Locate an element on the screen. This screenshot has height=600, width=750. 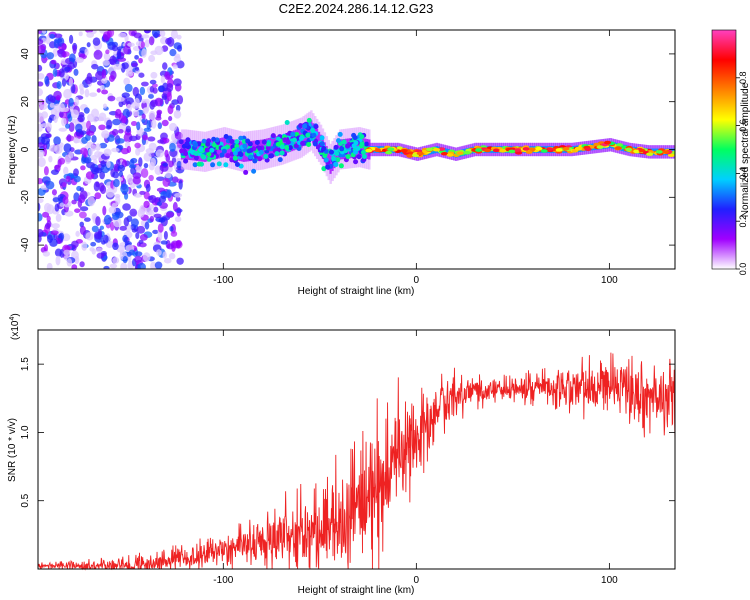
spectrogram-xtick-label: 0 is located at coordinates (417, 280).